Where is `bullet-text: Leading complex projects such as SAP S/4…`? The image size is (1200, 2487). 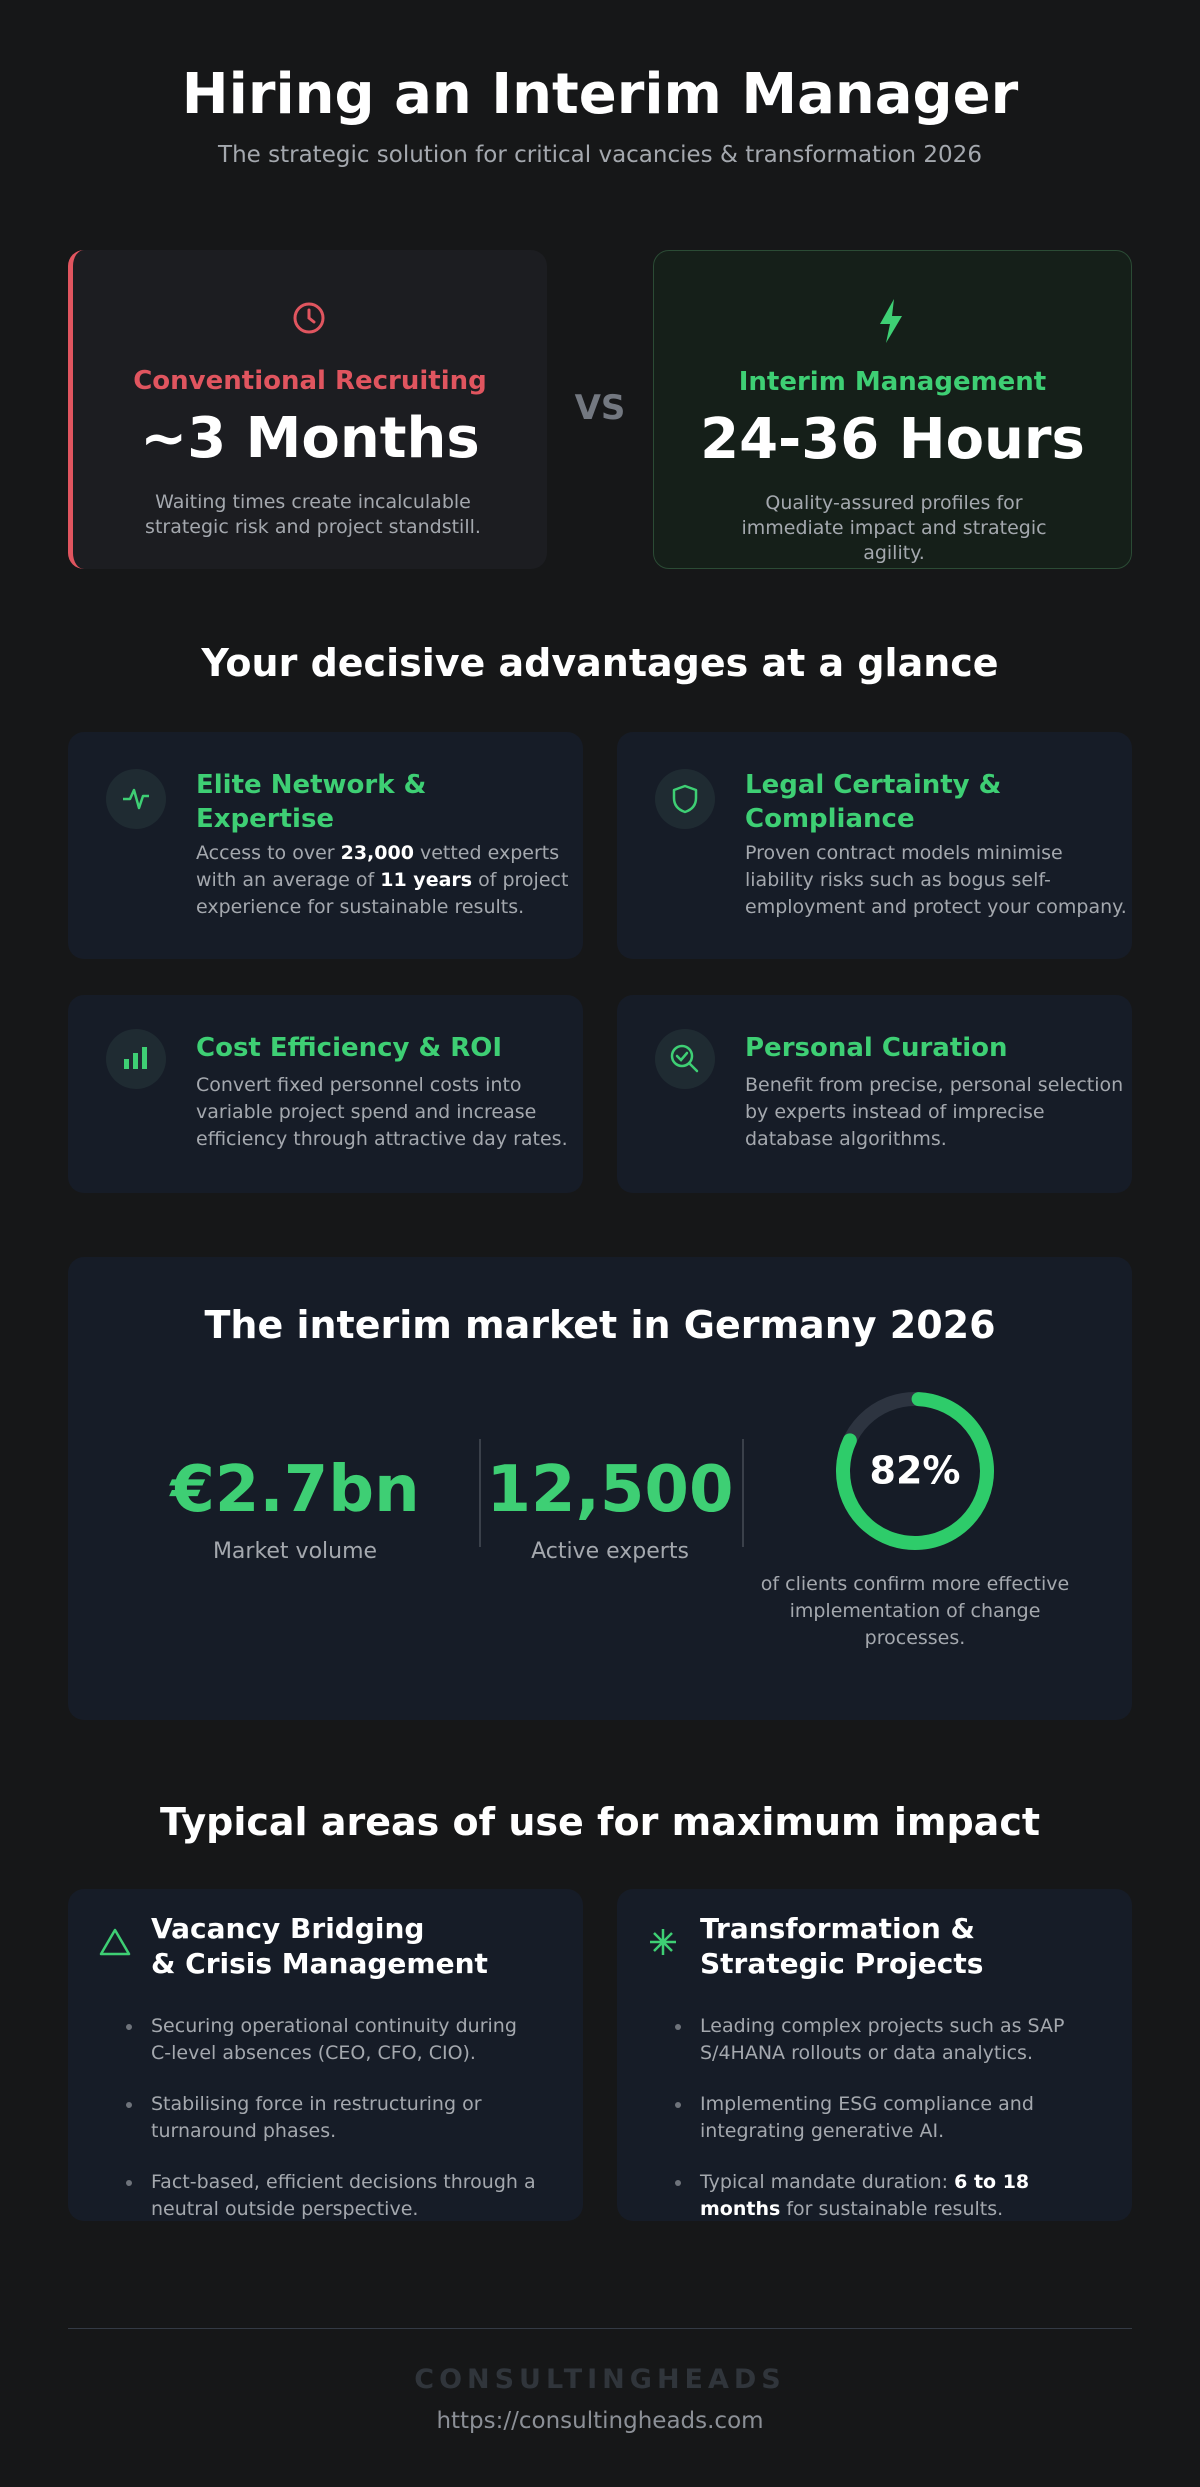 bullet-text: Leading complex projects such as SAP S/4… is located at coordinates (882, 2039).